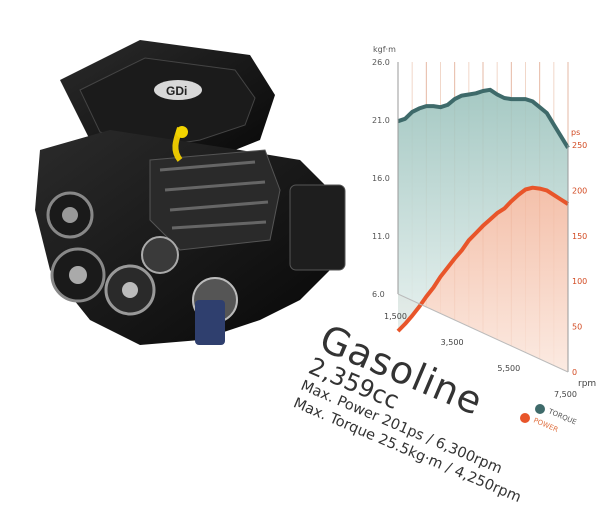  I want to click on right-tick-label: 0, so click(574, 372).